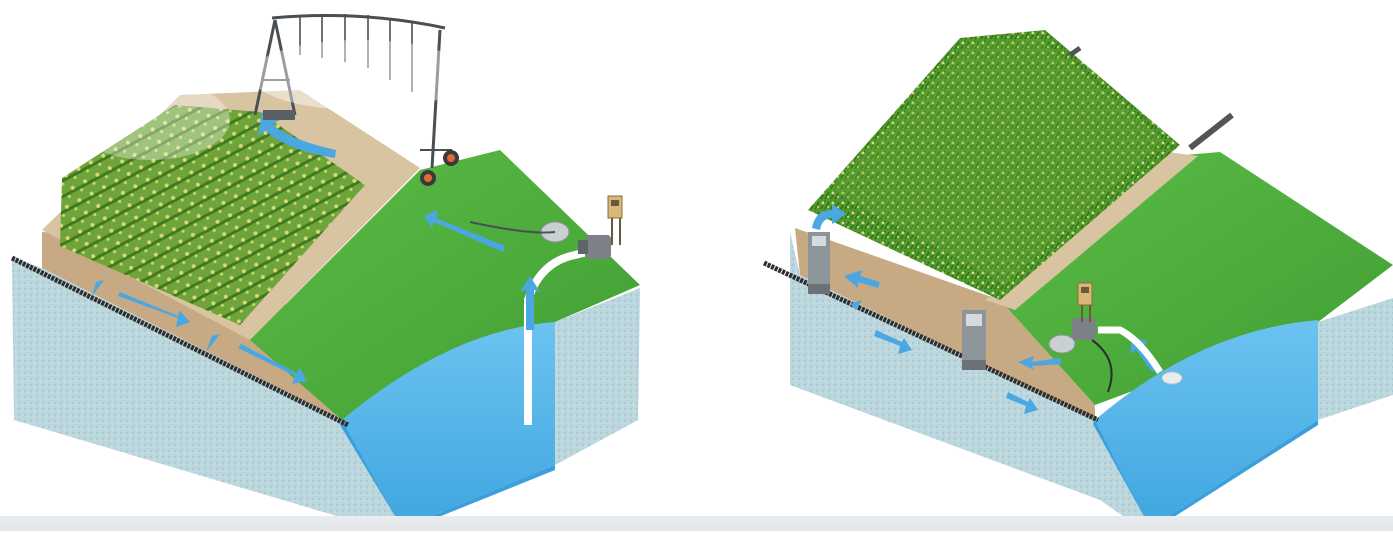 Image resolution: width=1393 pixels, height=536 pixels. I want to click on left-tile-drain-pipe, so click(180, 341).